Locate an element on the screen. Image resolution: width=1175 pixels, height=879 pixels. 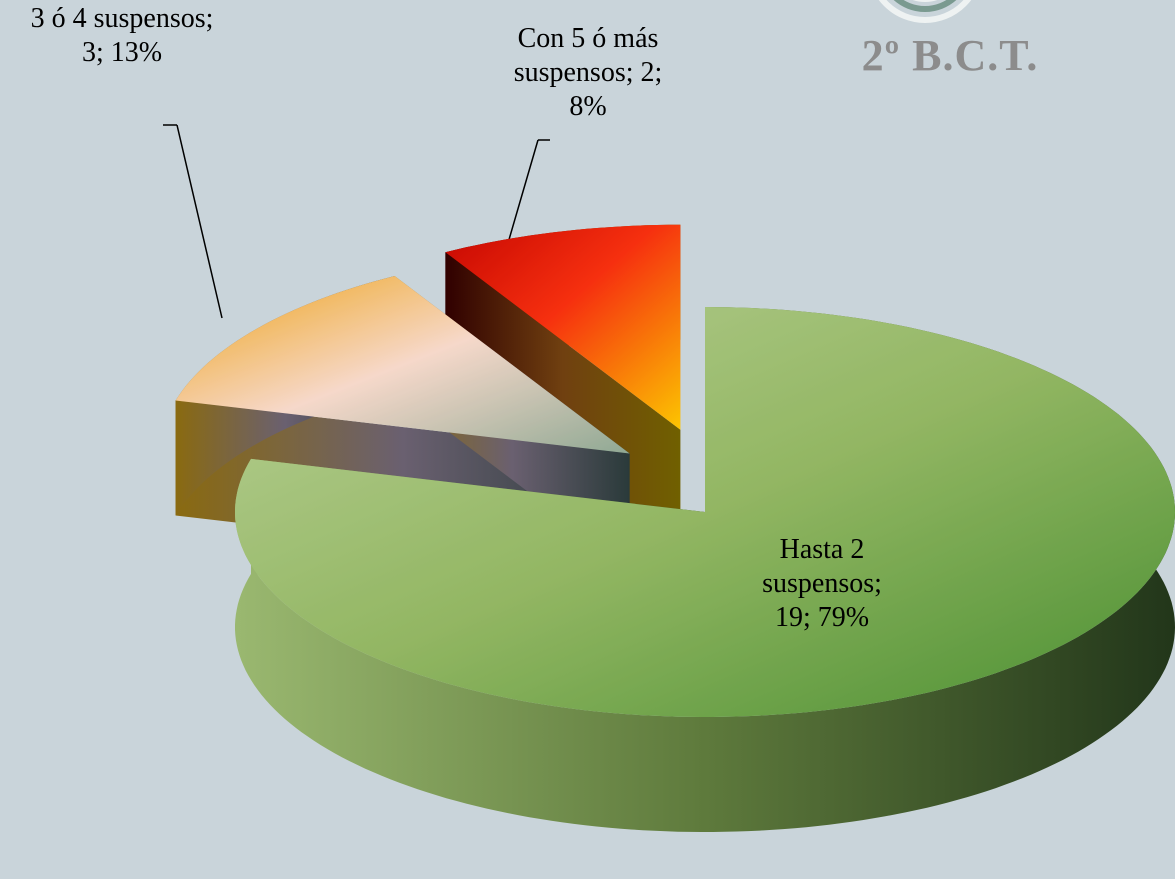
chart-title: 2º B.C.T. is located at coordinates (950, 55).